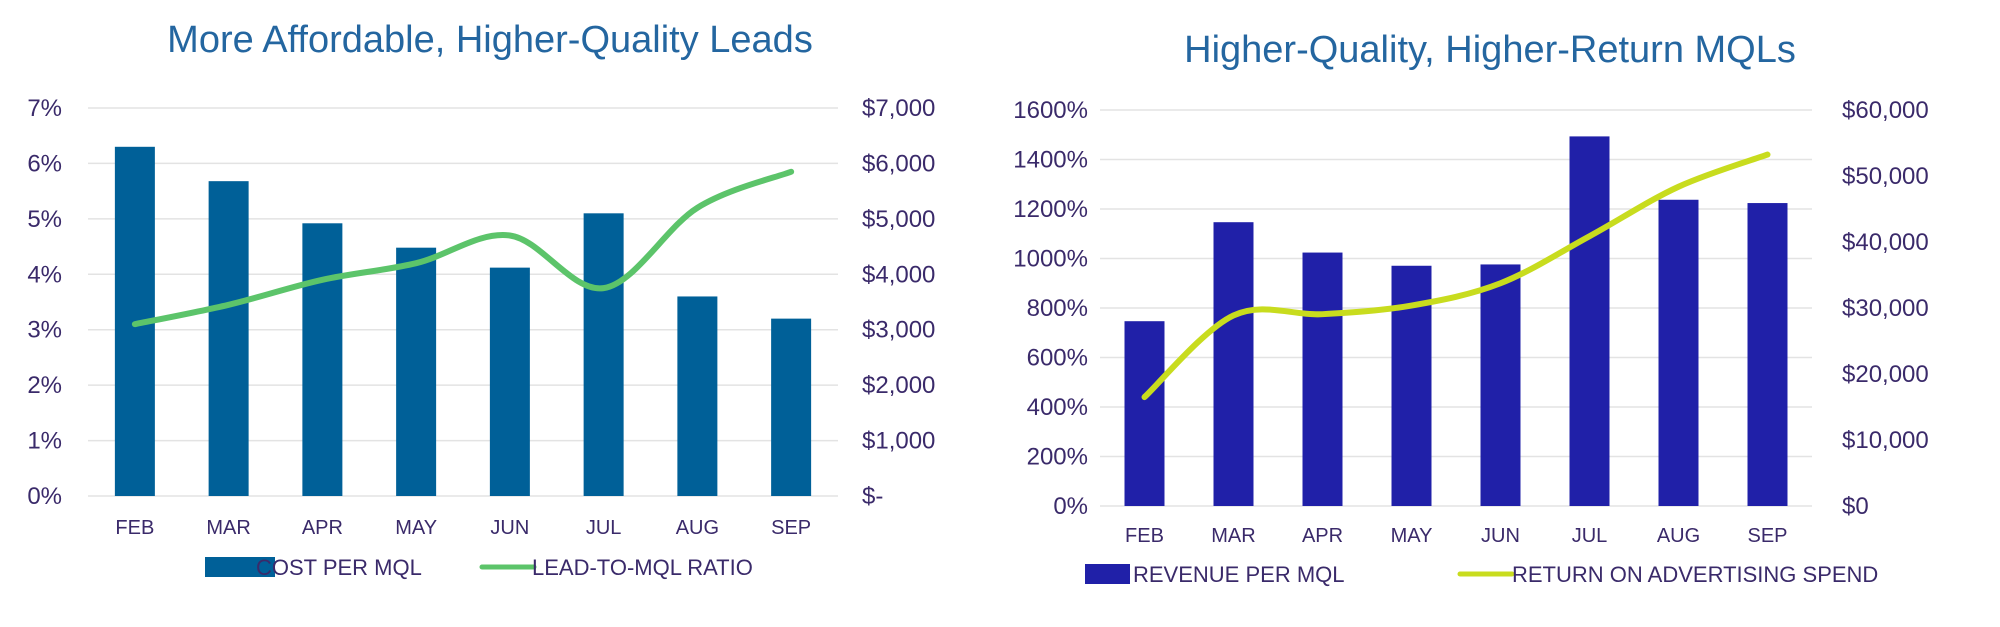 This screenshot has width=2000, height=627. I want to click on left-axis-tick-label: 600%, so click(1057, 358).